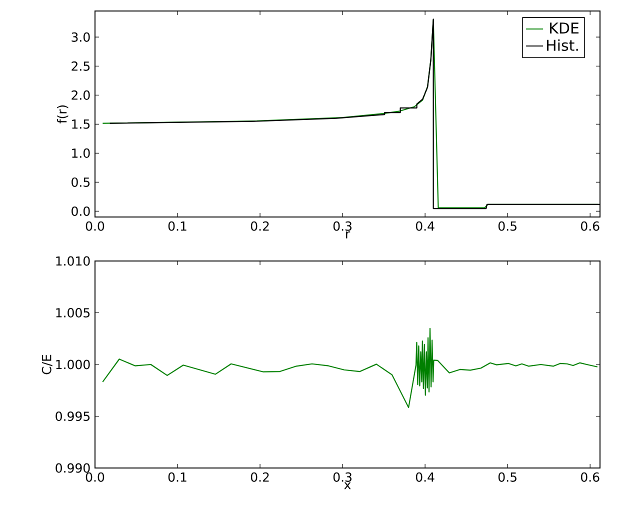  Describe the element at coordinates (81, 211) in the screenshot. I see `y-tick-label: 0.0` at that location.